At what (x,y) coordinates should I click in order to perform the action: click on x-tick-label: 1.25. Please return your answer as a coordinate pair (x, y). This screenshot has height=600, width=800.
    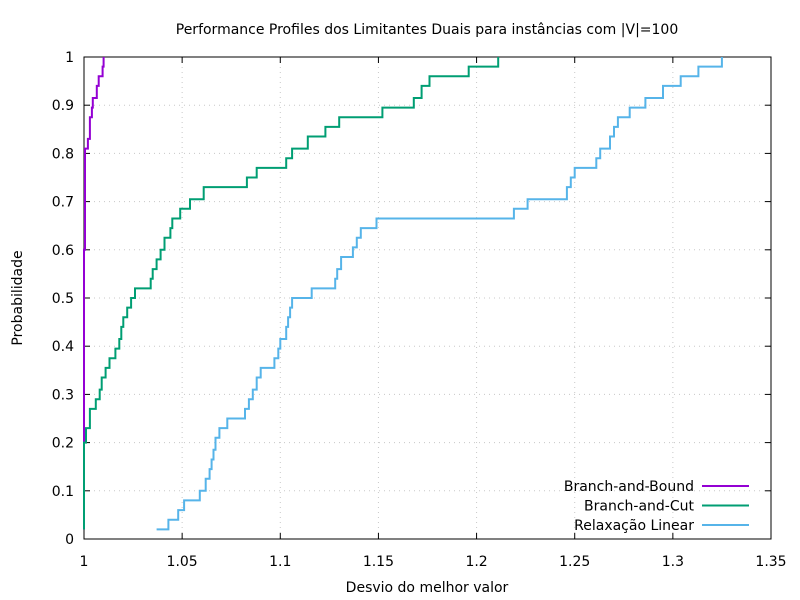
    Looking at the image, I should click on (574, 562).